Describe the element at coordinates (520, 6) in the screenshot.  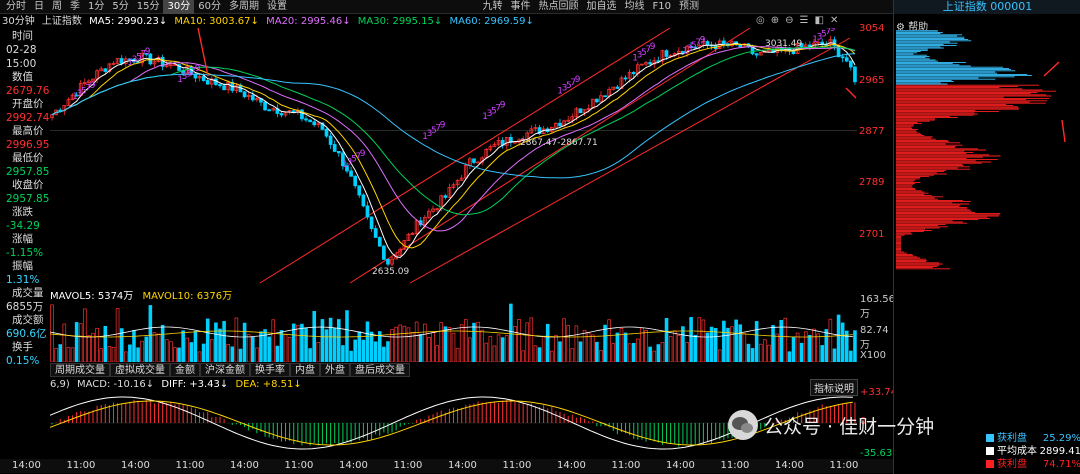
I see `toolbar-button: 事件` at that location.